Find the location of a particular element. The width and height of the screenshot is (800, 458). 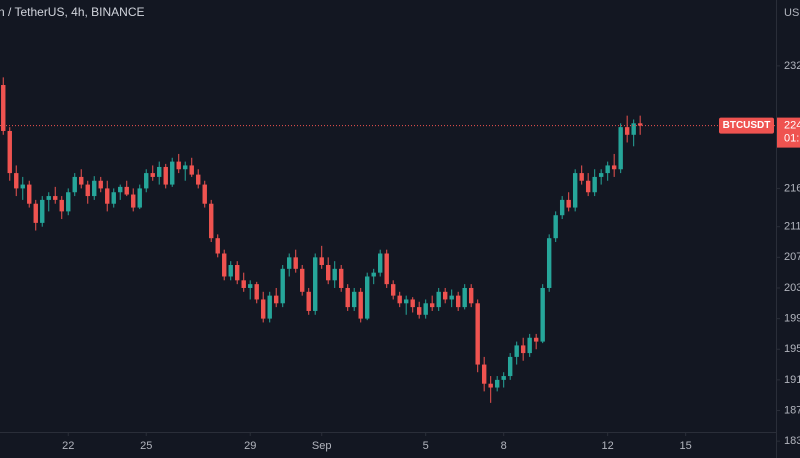

y-tick-label: 199 is located at coordinates (792, 319).